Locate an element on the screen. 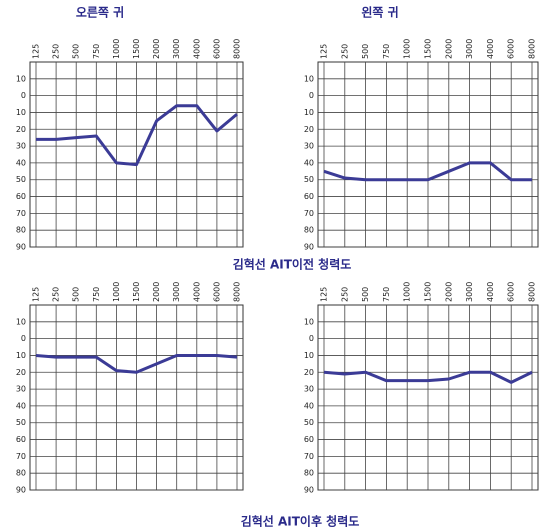 This screenshot has height=531, width=559. caption: 김혁선 AIT이후 청력도 is located at coordinates (300, 521).